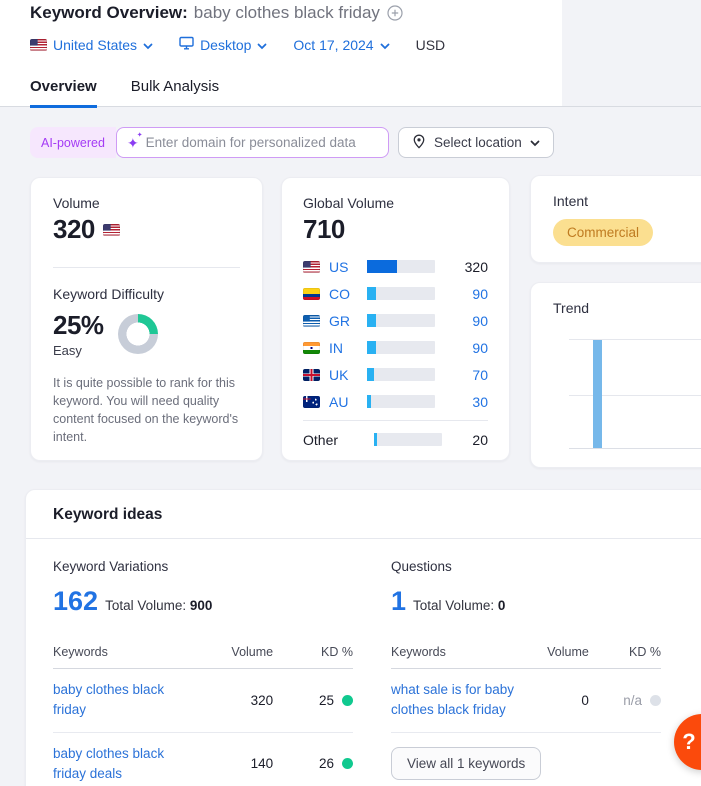  Describe the element at coordinates (321, 439) in the screenshot. I see `other-label: Other` at that location.